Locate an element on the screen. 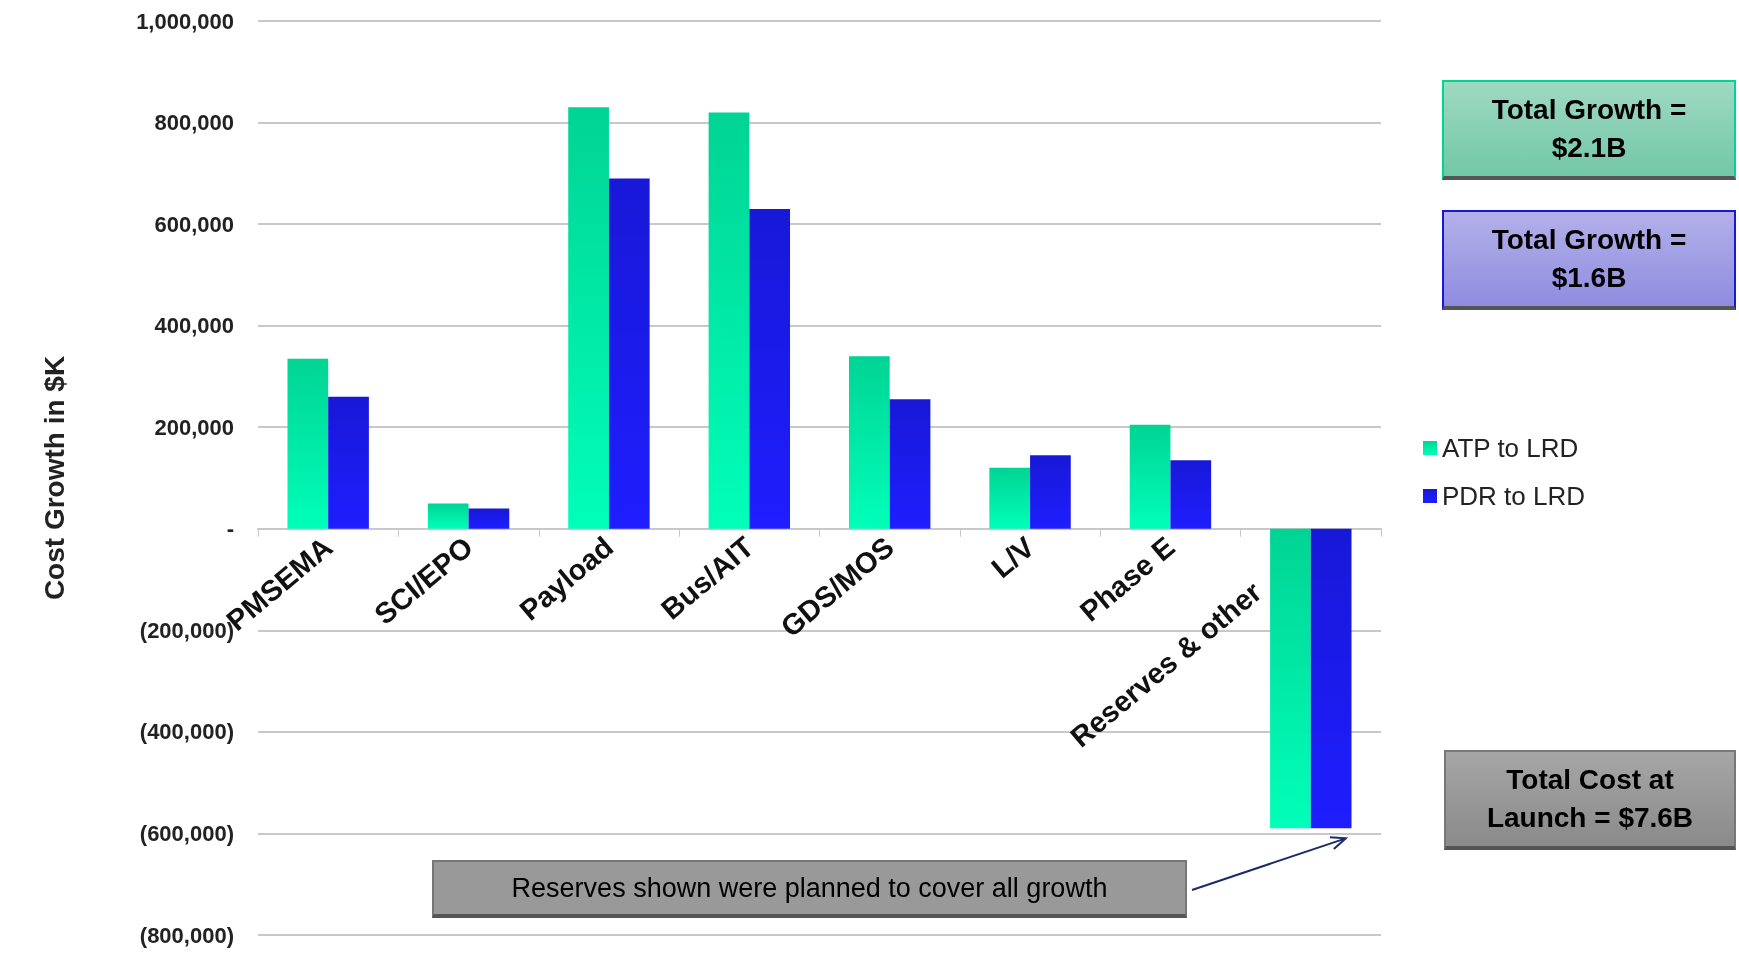 The image size is (1739, 954). text-box: Total Growth = $1.6B is located at coordinates (1589, 260).